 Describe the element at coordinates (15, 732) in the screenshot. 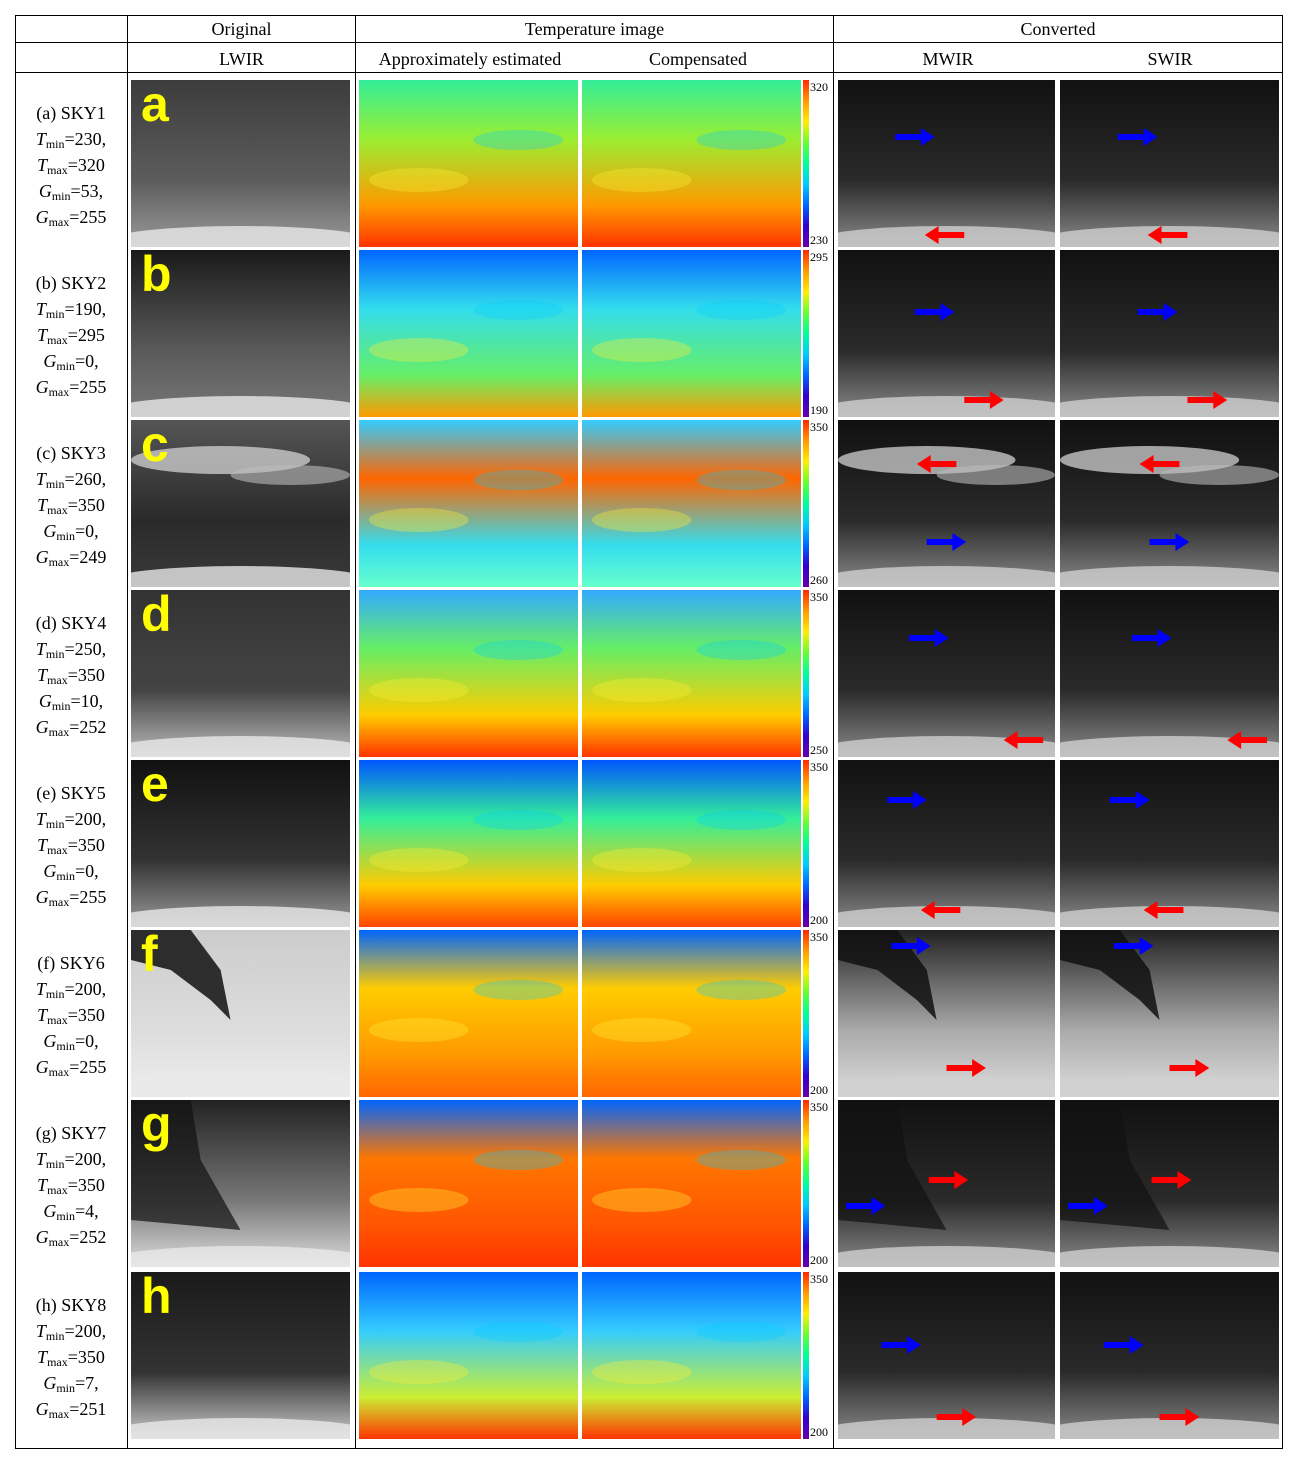

I see `table-border-left` at that location.